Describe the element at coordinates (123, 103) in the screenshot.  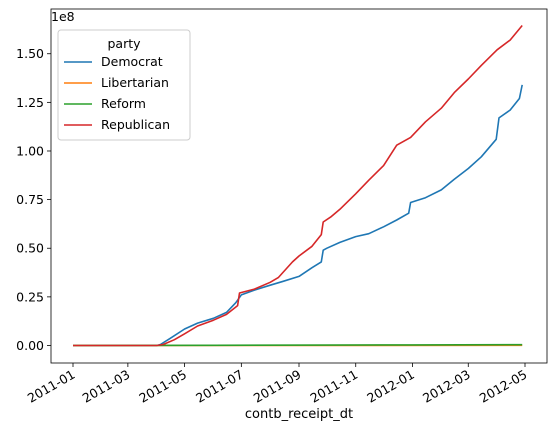
I see `legend-label-2: Reform` at that location.